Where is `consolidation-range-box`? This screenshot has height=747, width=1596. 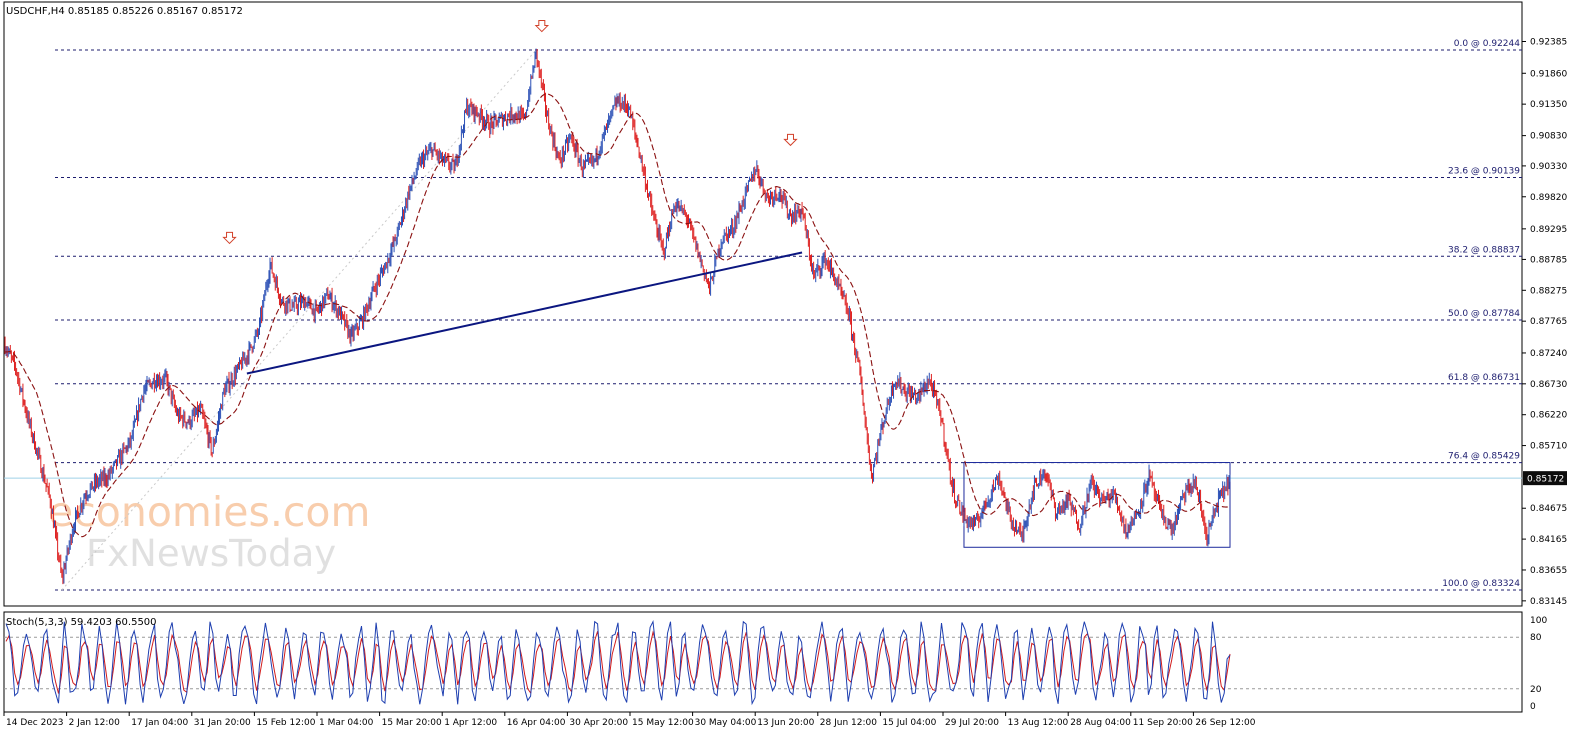
consolidation-range-box is located at coordinates (1097, 505).